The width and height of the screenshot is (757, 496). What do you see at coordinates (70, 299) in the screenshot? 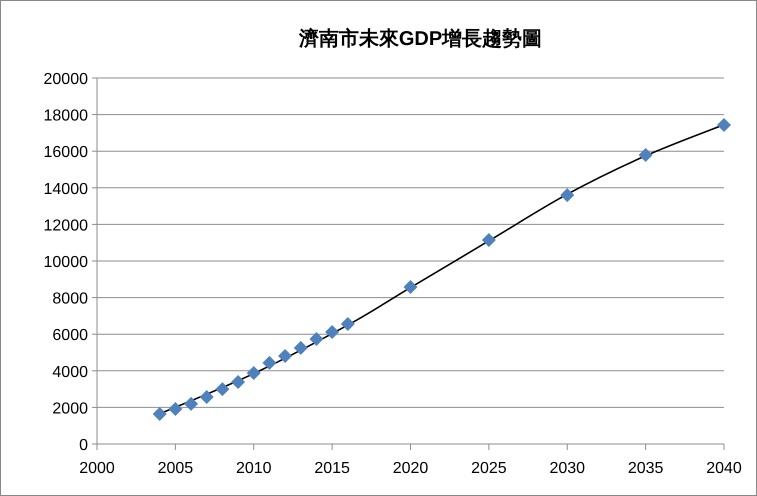
I see `y-tick-label: 8000` at bounding box center [70, 299].